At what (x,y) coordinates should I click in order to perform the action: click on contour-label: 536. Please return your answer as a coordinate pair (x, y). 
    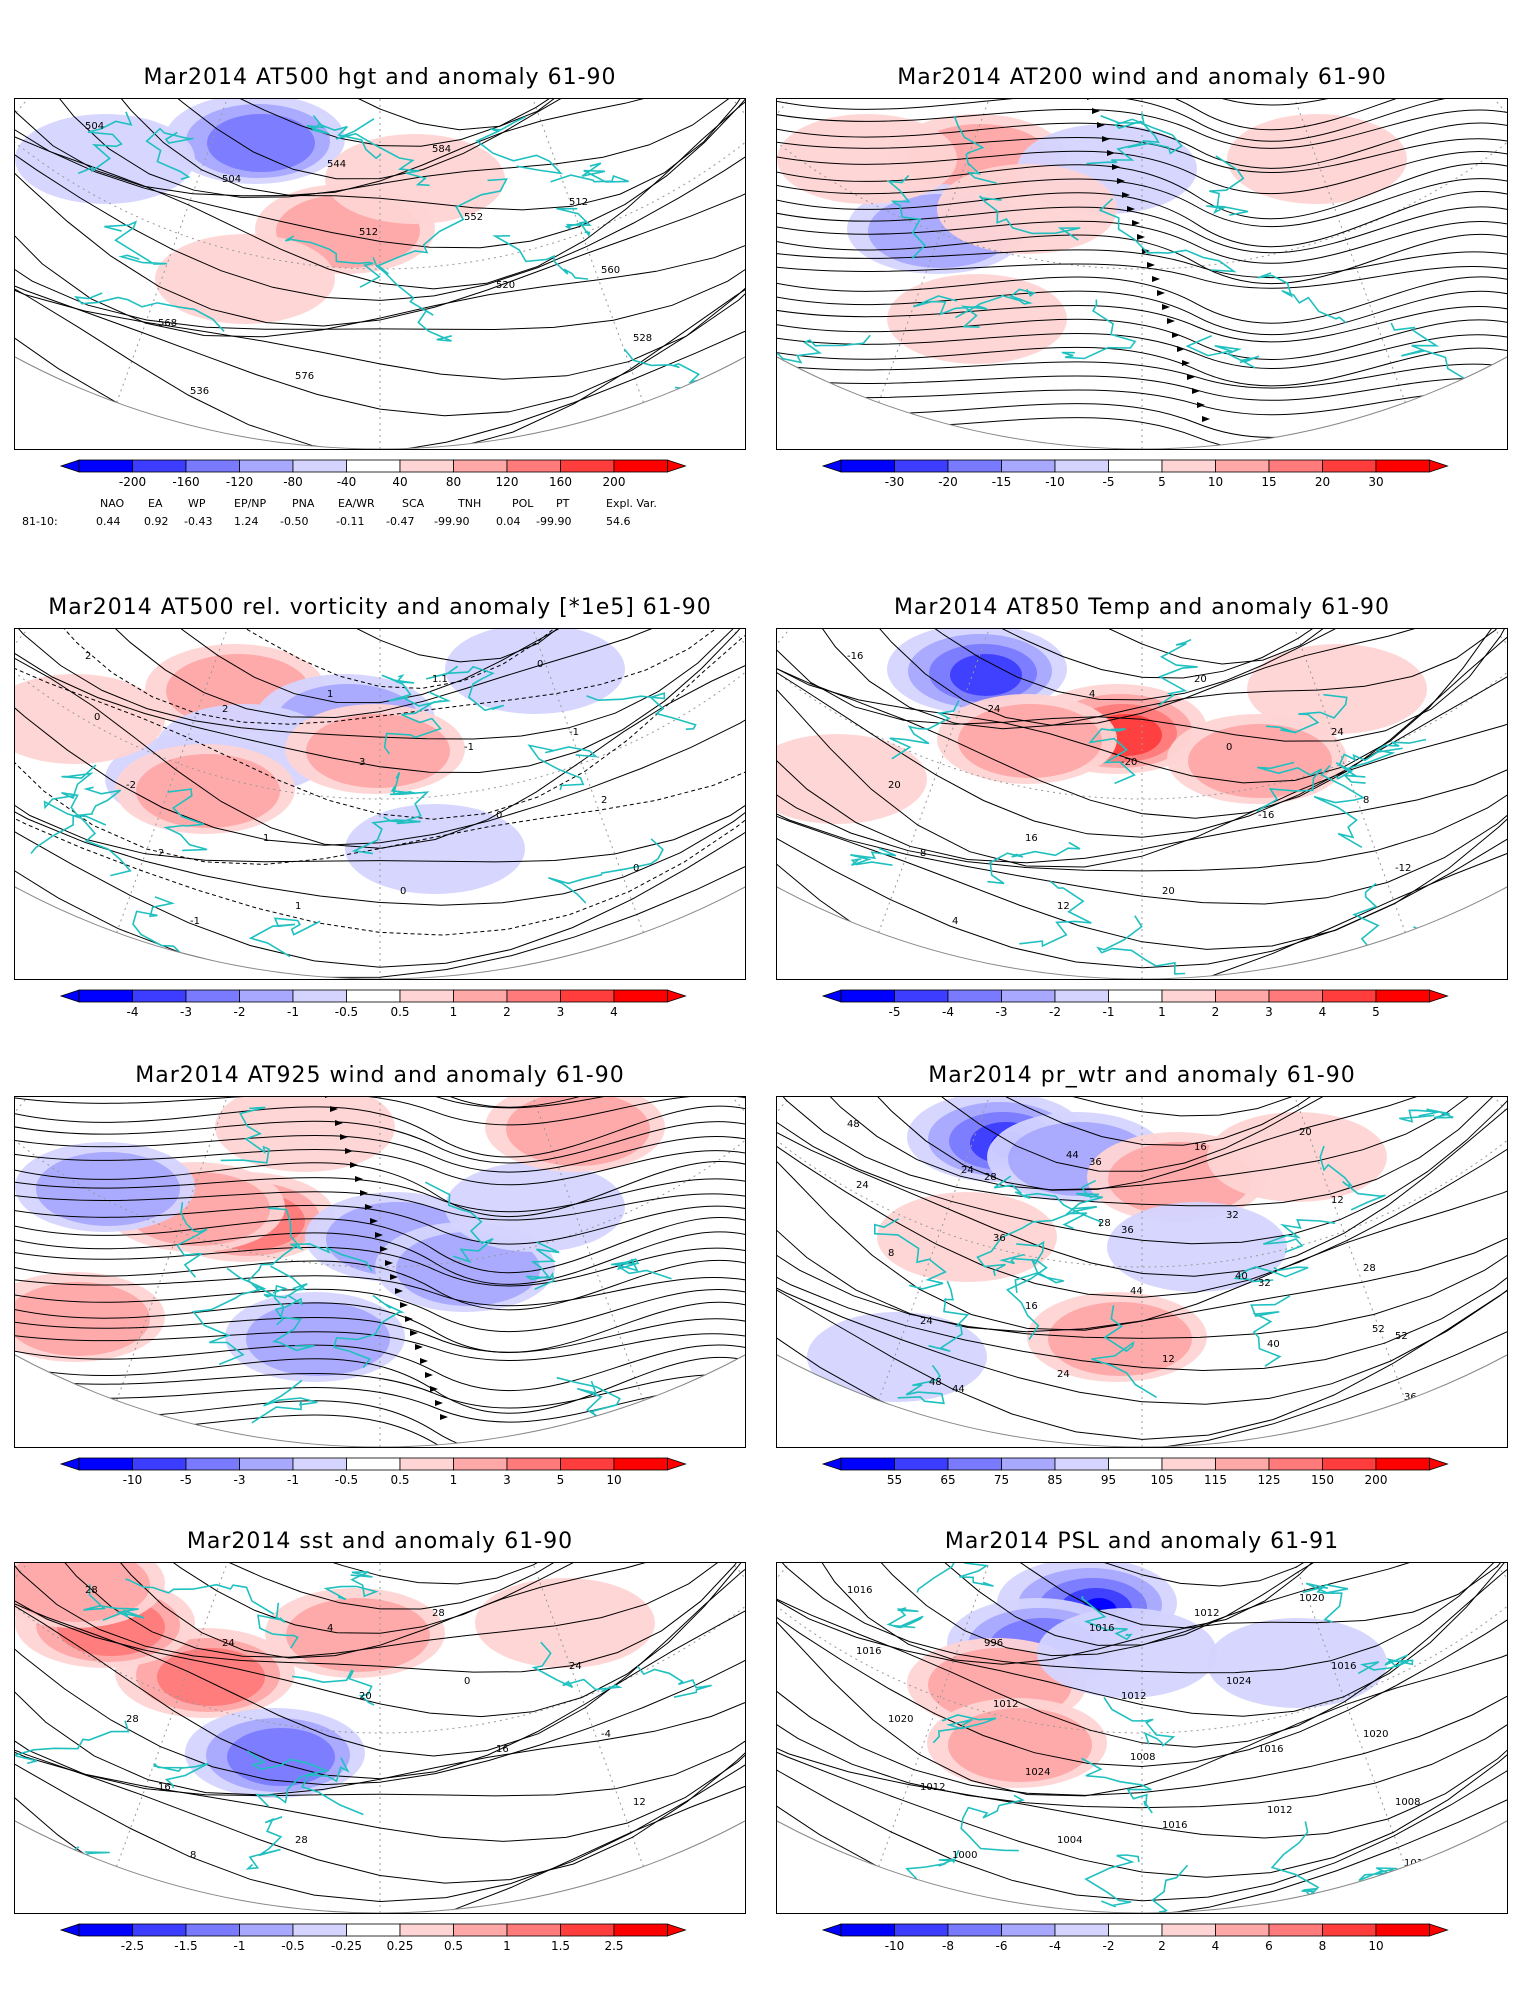
    Looking at the image, I should click on (199, 391).